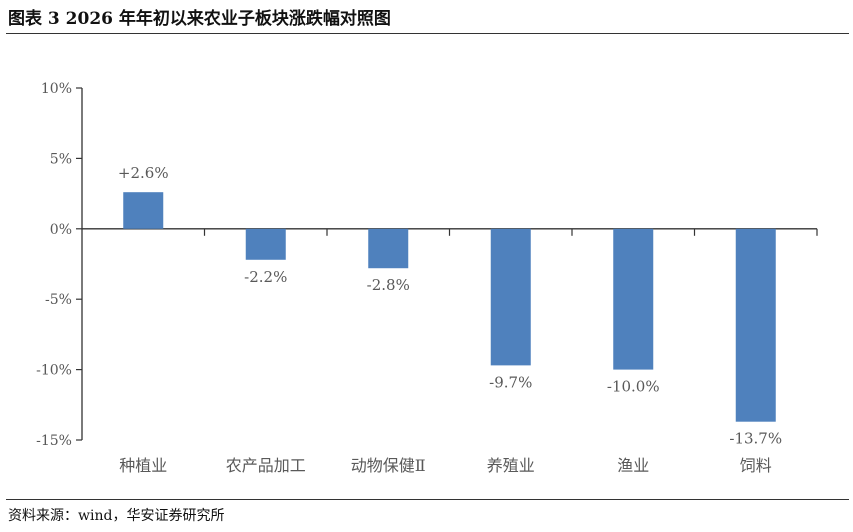 This screenshot has width=853, height=532. Describe the element at coordinates (199, 19) in the screenshot. I see `chart-title: 图表 3 2026 年年初以来农业子板块涨跌幅对照图` at that location.